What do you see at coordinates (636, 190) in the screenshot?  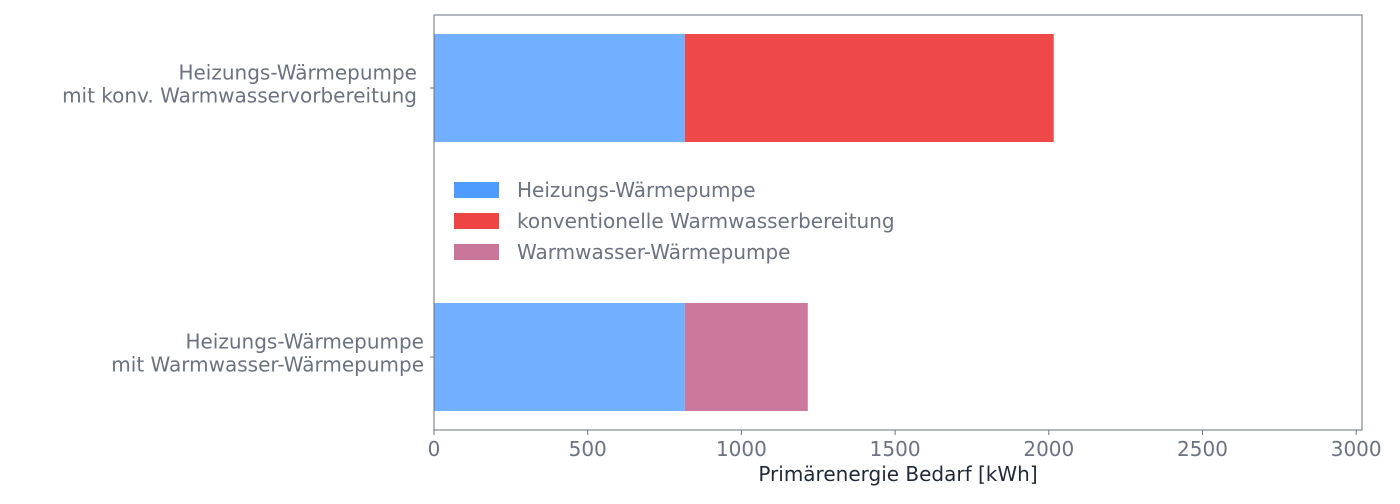 I see `legend-label: Heizungs-Wärmepumpe` at bounding box center [636, 190].